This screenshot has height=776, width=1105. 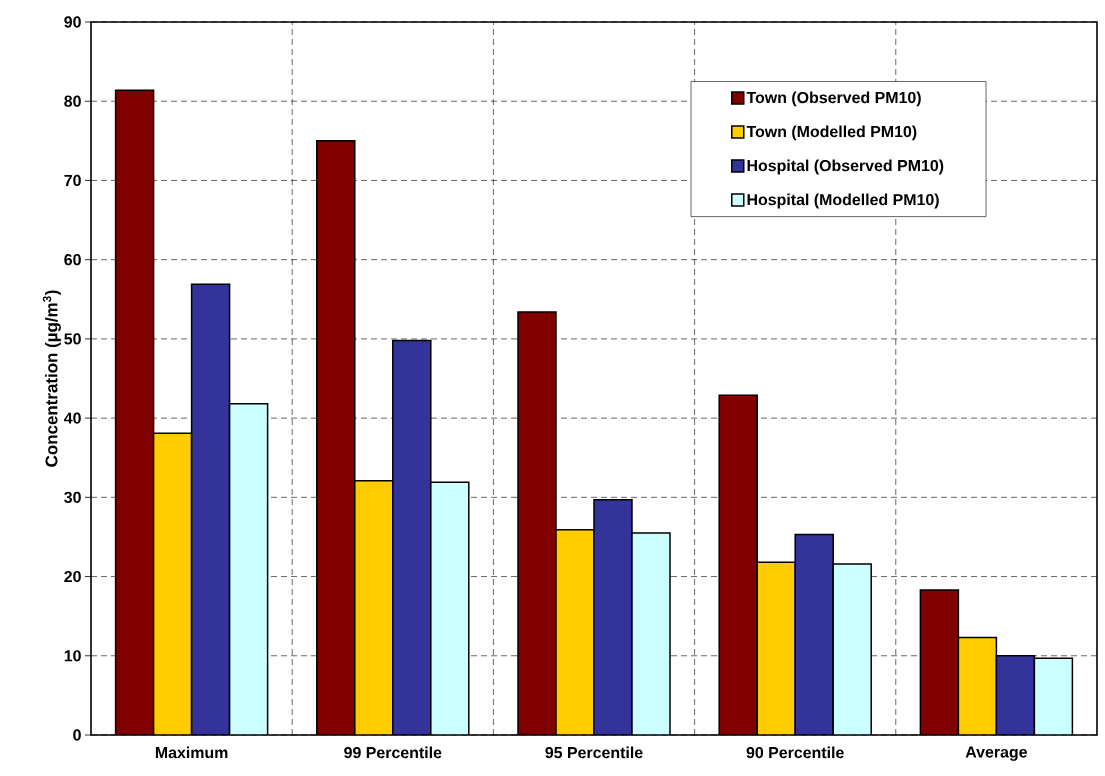 I want to click on y-tick-label: 50, so click(x=72, y=339).